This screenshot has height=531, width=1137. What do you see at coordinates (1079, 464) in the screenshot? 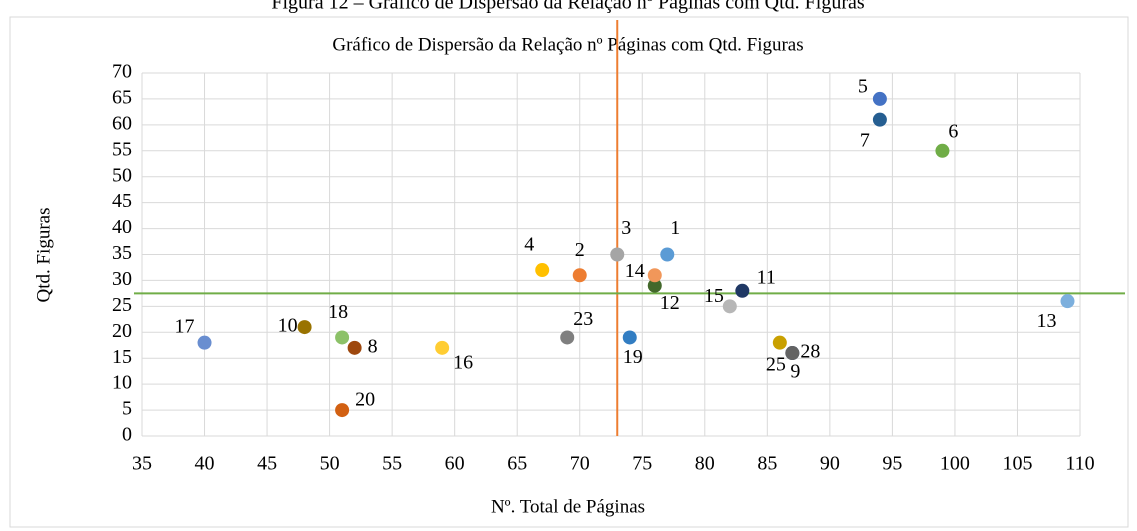
I see `x-tick-label: 110` at bounding box center [1079, 464].